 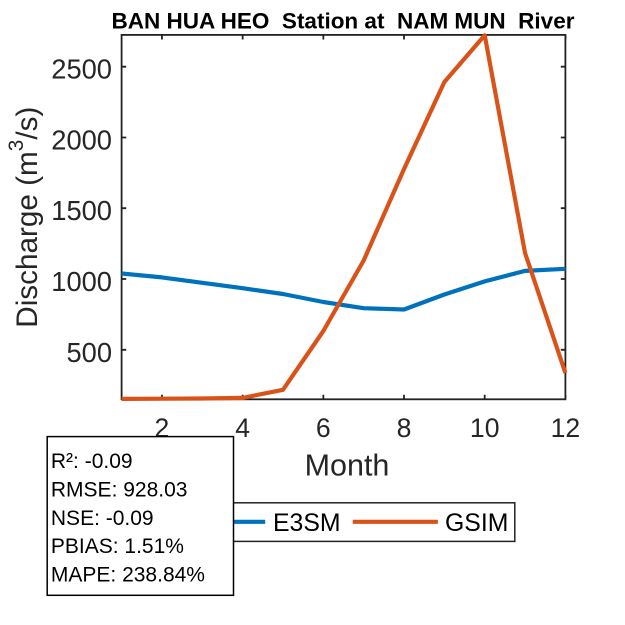 I want to click on svg-text: E3SM, so click(x=307, y=523).